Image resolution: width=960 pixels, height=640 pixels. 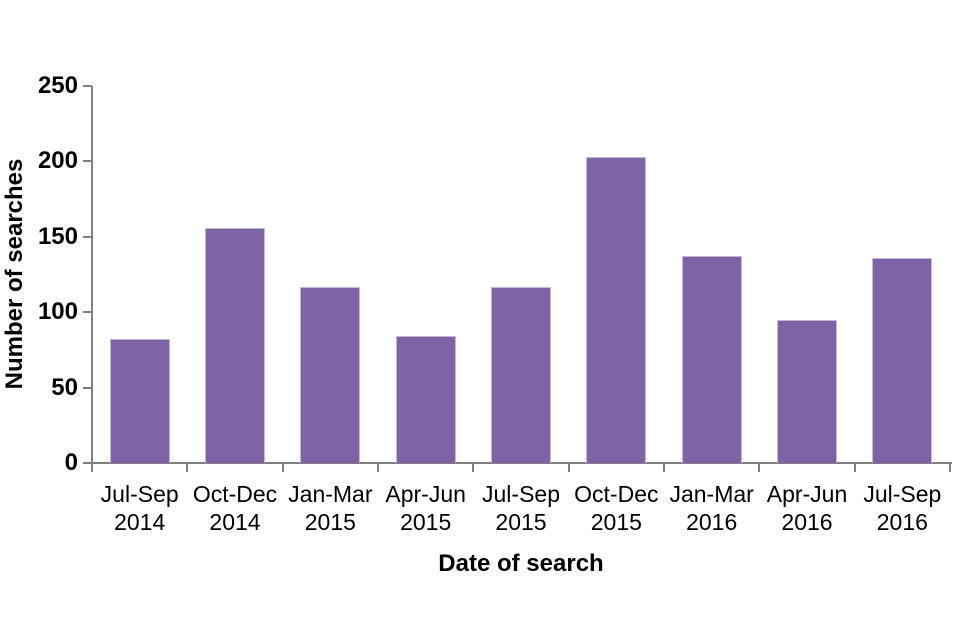 I want to click on y-tick-label: 150, so click(x=57, y=236).